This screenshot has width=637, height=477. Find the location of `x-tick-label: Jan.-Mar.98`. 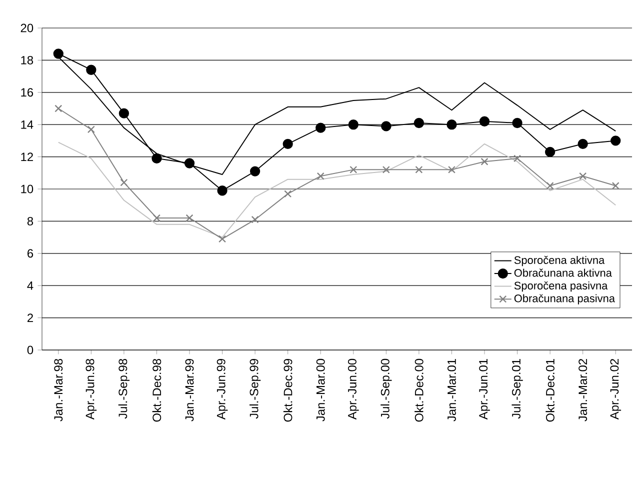

x-tick-label: Jan.-Mar.98 is located at coordinates (58, 390).